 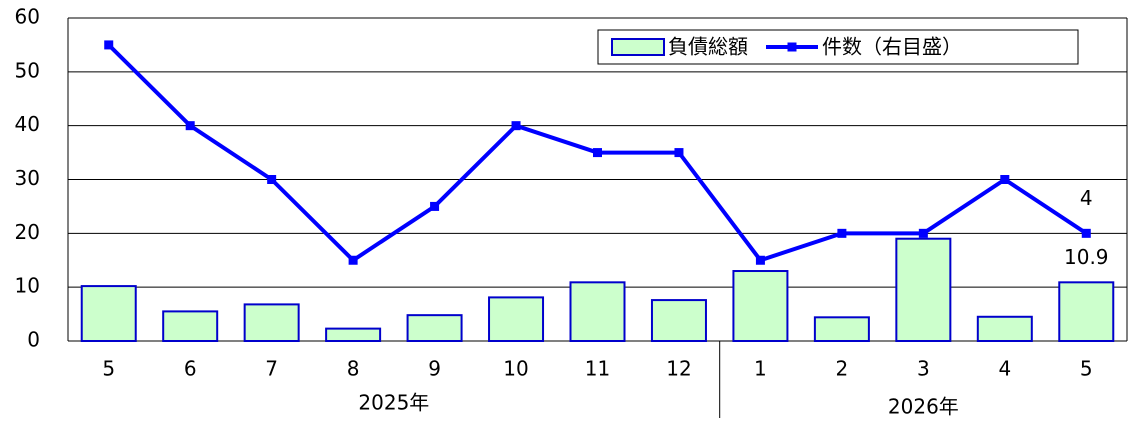 I want to click on x-tick-label: 3, so click(x=923, y=369).